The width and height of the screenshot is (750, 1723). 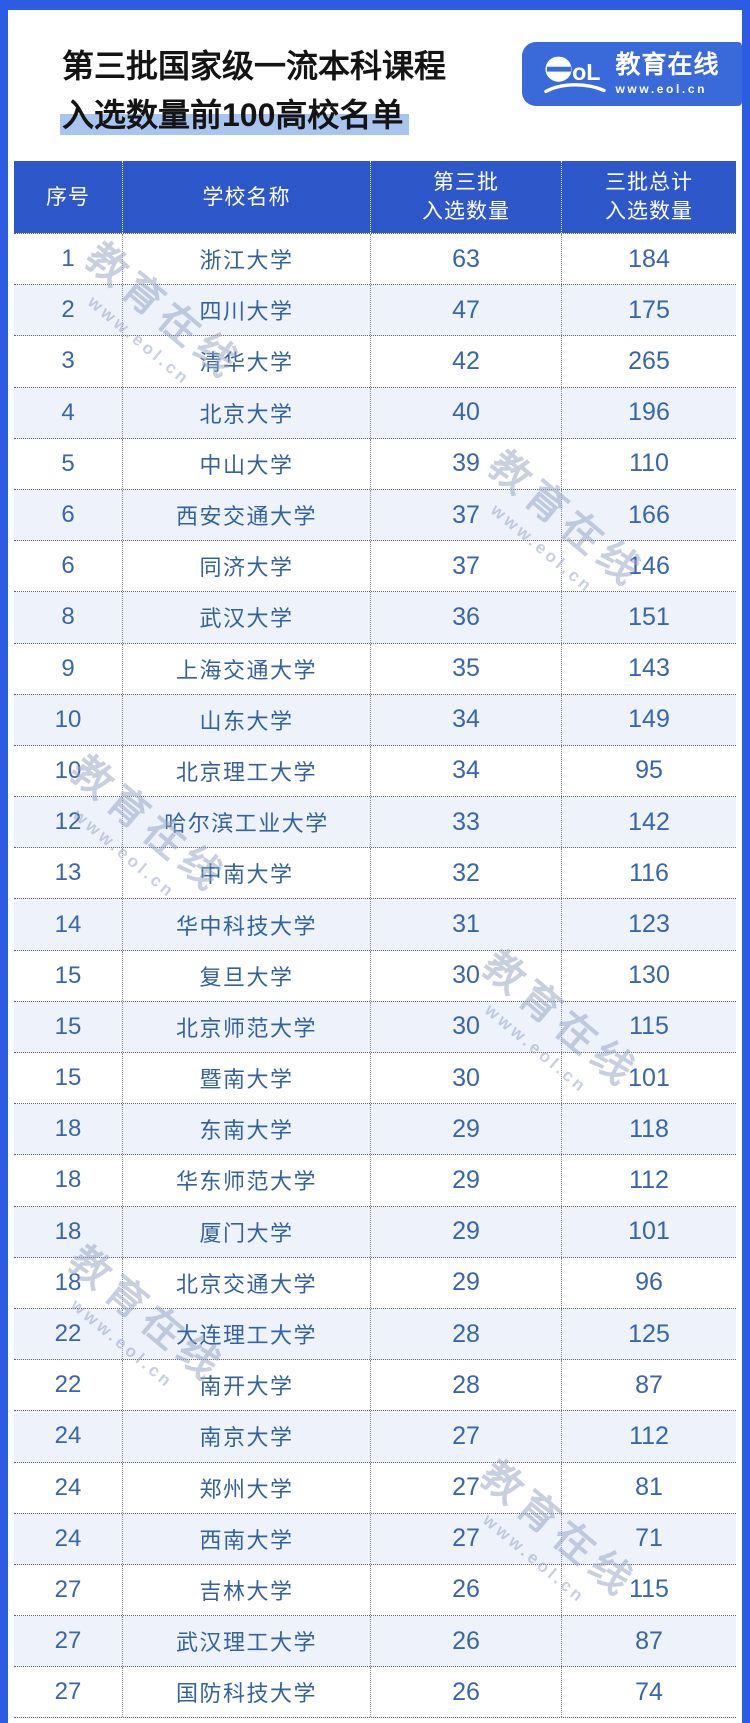 I want to click on cell-total-count: 116, so click(x=649, y=872).